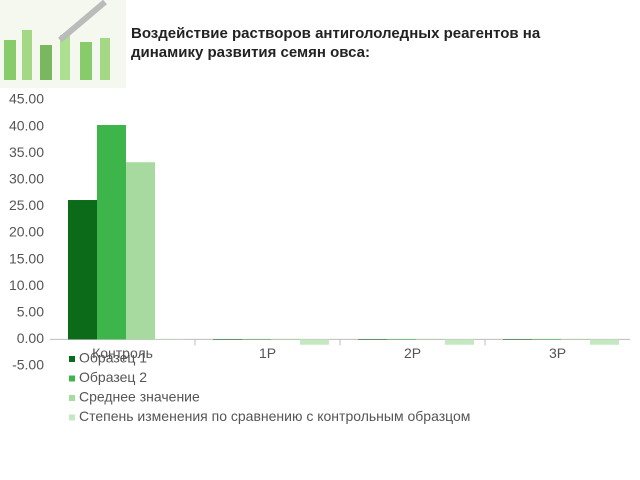 Image resolution: width=640 pixels, height=480 pixels. What do you see at coordinates (113, 377) in the screenshot?
I see `legend-label: Образец 2` at bounding box center [113, 377].